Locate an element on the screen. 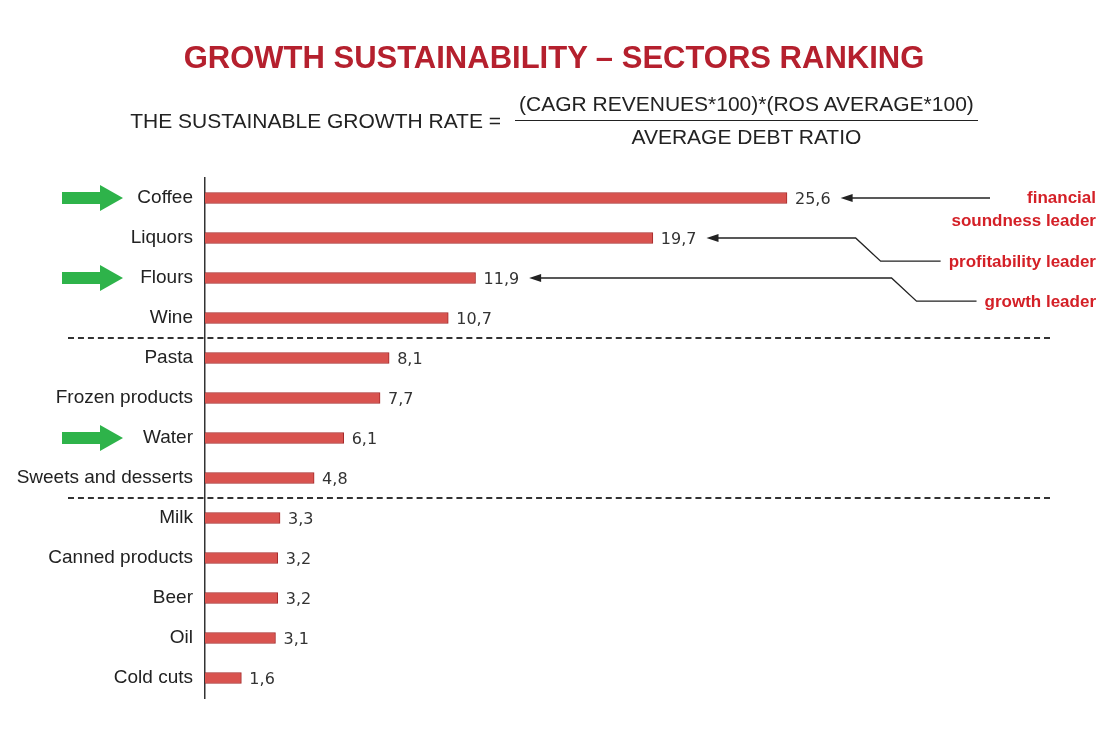  y-tick-label: Cold cuts is located at coordinates (153, 677).